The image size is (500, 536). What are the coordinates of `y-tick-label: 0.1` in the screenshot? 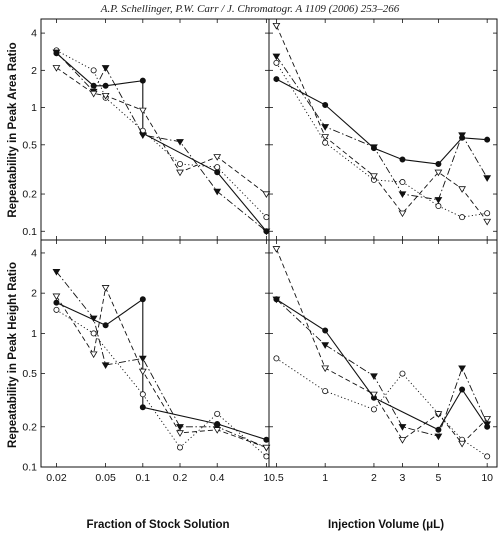 It's located at (29, 232).